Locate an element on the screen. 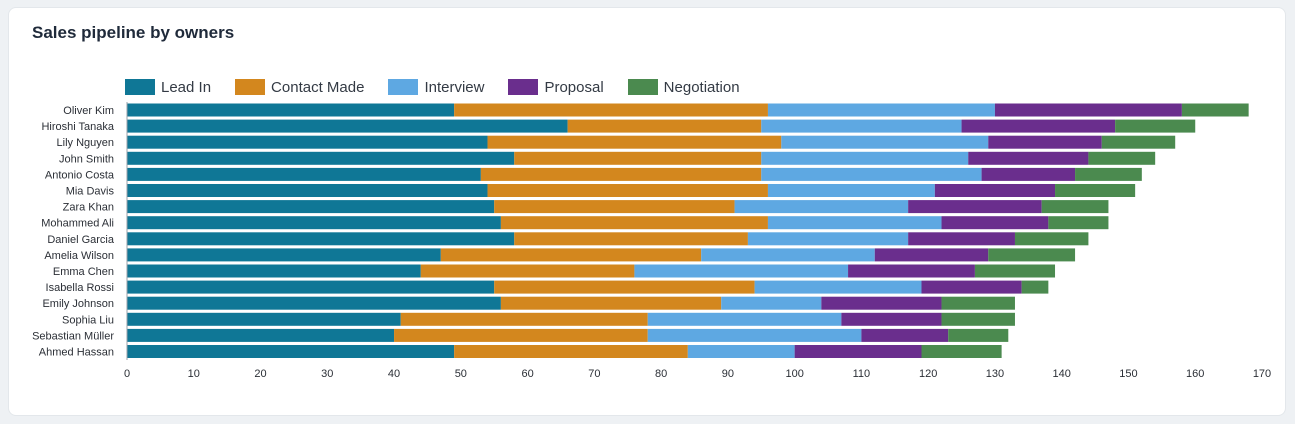 The height and width of the screenshot is (424, 1295). legend-item-contact-made: Contact Made is located at coordinates (299, 87).